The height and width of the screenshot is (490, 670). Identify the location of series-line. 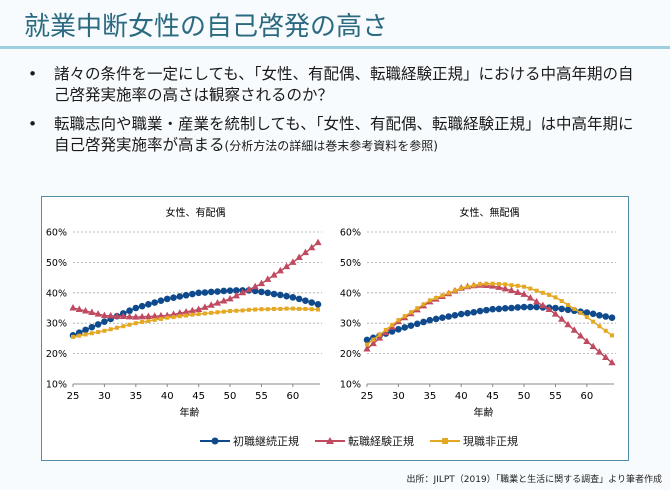
(489, 324).